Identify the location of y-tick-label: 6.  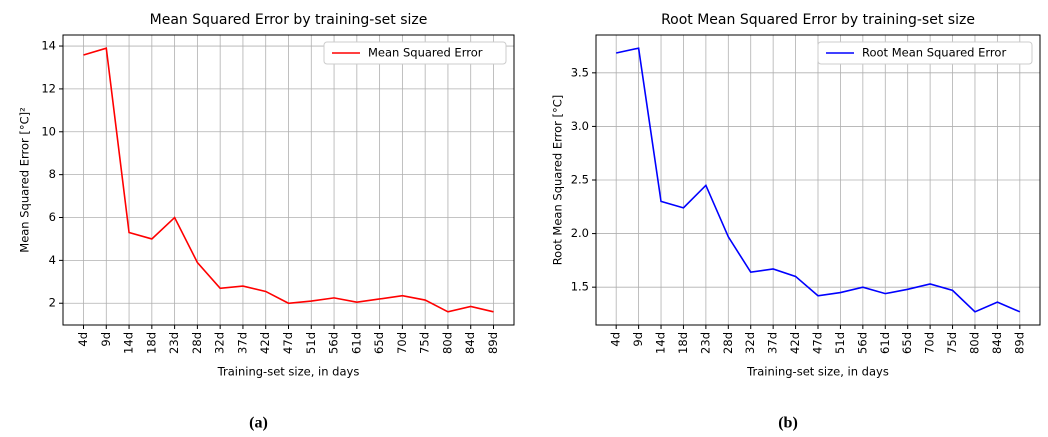
(52, 217).